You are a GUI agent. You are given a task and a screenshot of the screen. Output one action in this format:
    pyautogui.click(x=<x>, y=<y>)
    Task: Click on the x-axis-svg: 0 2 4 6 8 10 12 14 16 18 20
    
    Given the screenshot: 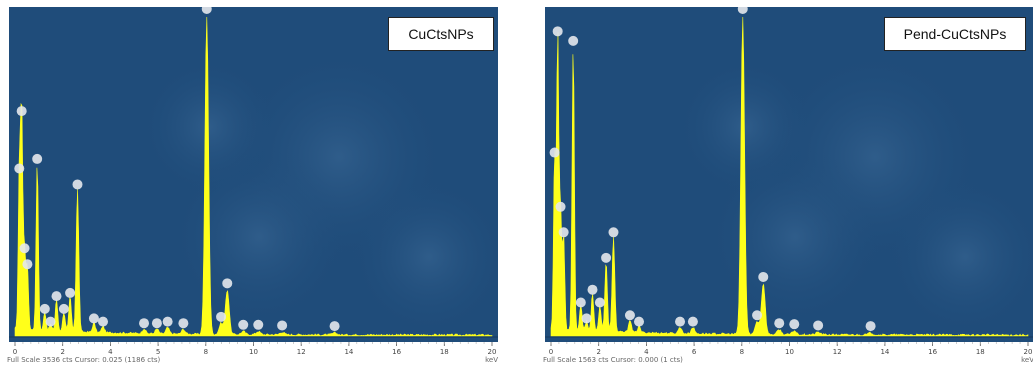 What is the action you would take?
    pyautogui.click(x=791, y=349)
    